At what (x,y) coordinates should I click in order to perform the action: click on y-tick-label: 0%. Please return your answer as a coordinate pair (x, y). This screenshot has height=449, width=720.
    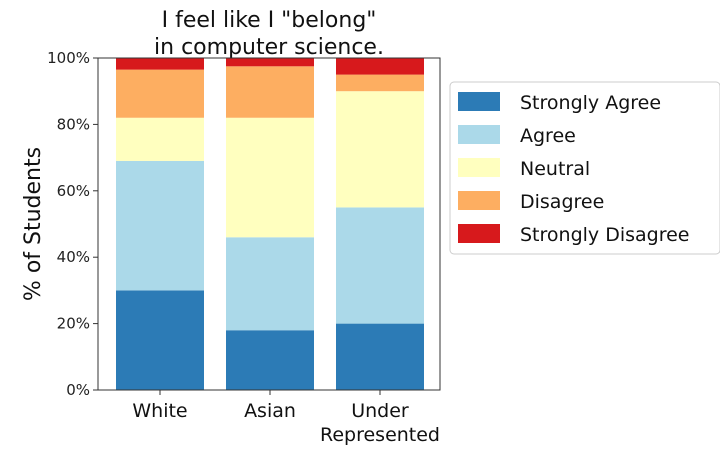
    Looking at the image, I should click on (78, 390).